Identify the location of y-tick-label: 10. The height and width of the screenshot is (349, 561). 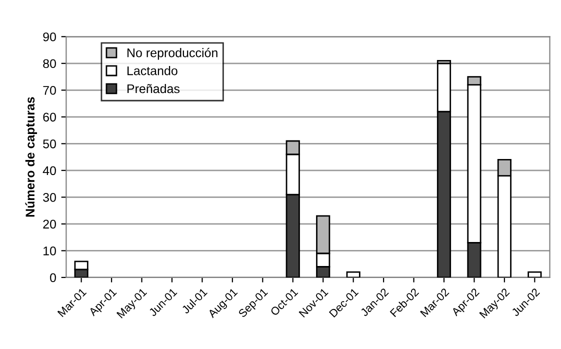
(50, 251).